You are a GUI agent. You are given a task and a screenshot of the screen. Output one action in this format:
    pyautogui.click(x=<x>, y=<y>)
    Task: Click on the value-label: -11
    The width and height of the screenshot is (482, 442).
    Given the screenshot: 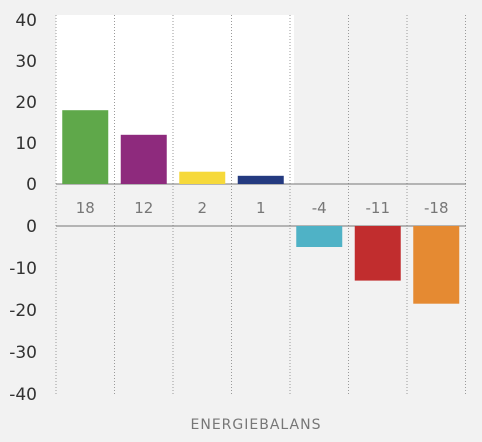 What is the action you would take?
    pyautogui.click(x=378, y=208)
    